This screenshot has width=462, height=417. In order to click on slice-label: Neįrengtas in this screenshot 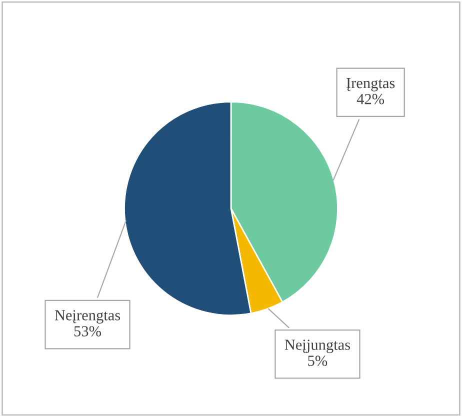, I will do `click(87, 317)`.